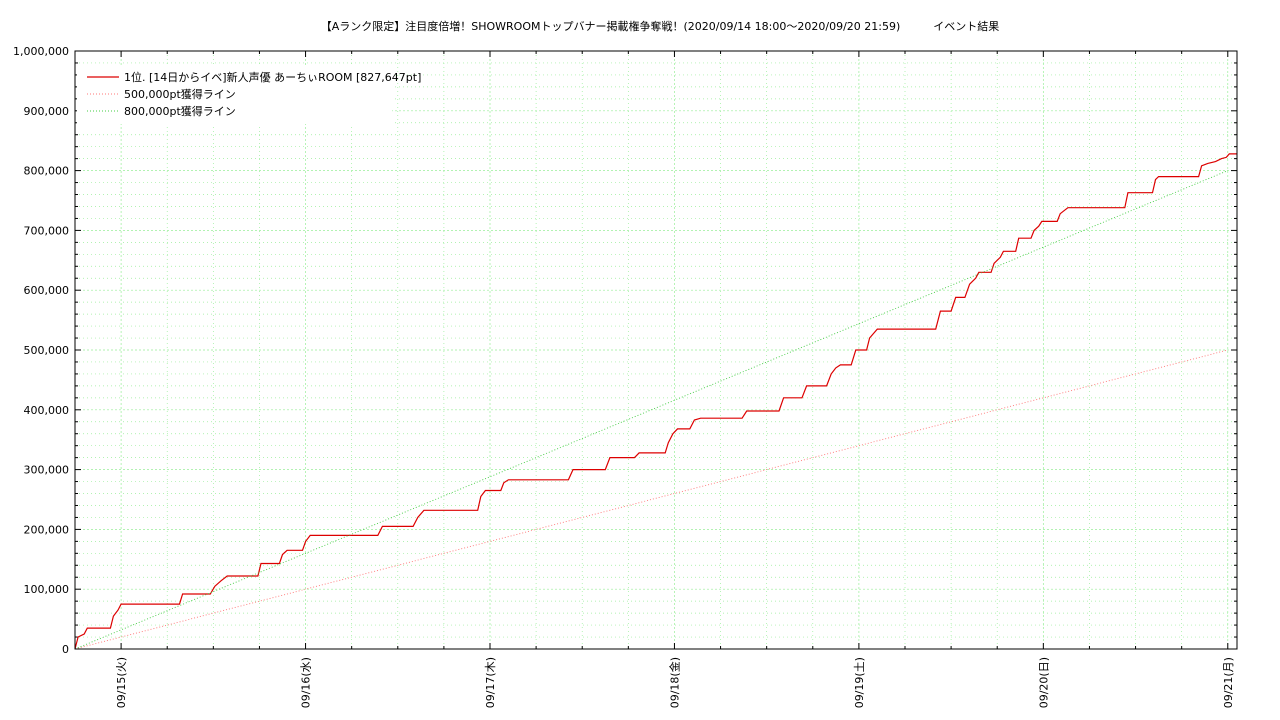 Image resolution: width=1280 pixels, height=720 pixels. Describe the element at coordinates (490, 682) in the screenshot. I see `x-tick-label: 09/17(木)` at that location.